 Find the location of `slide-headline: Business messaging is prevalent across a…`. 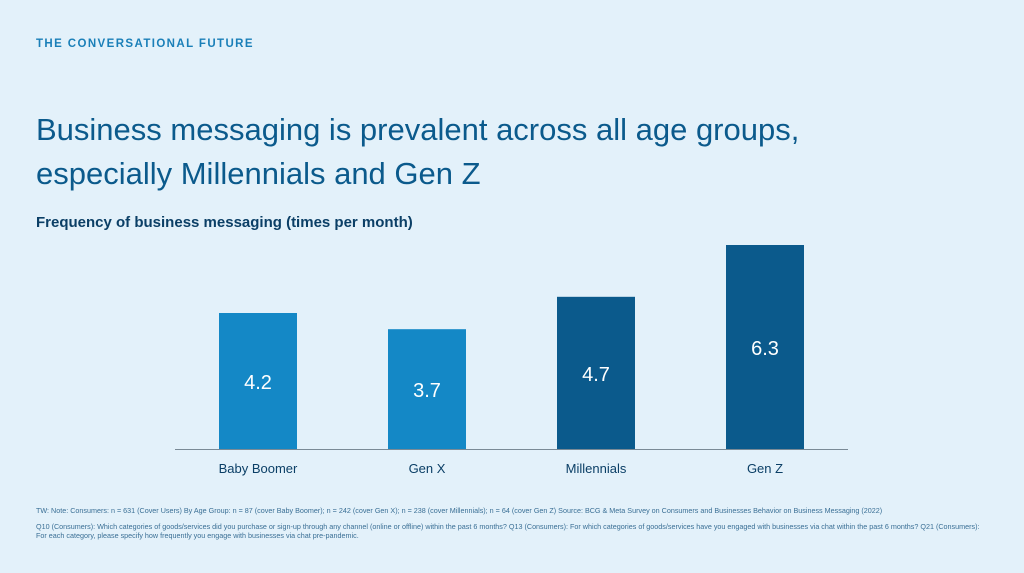

slide-headline: Business messaging is prevalent across a… is located at coordinates (418, 151).